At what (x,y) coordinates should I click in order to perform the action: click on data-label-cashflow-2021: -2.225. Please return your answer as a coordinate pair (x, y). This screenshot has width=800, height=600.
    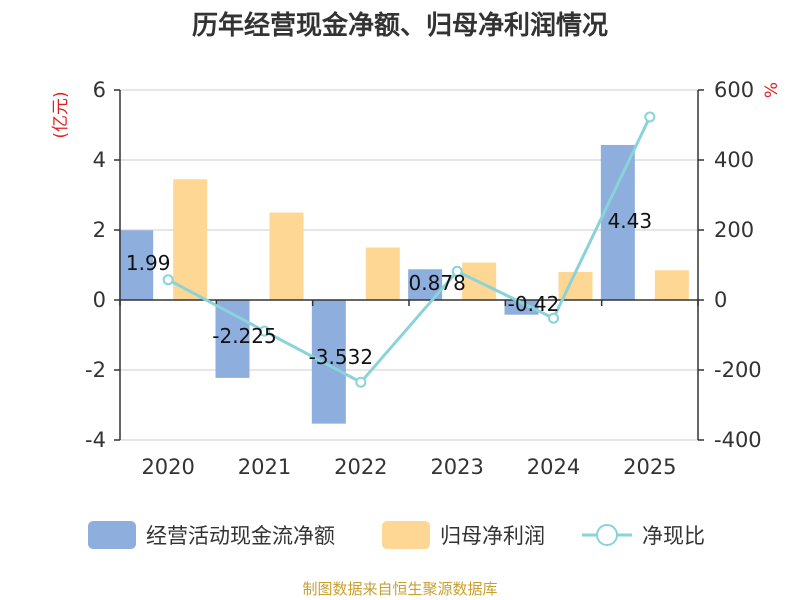
    Looking at the image, I should click on (244, 336).